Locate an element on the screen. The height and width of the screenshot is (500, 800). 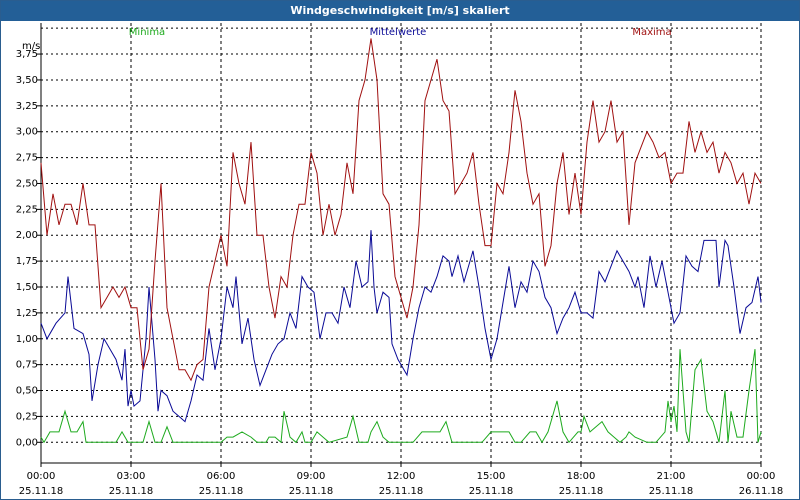
y-tick-label: 0,00 is located at coordinates (27, 442).